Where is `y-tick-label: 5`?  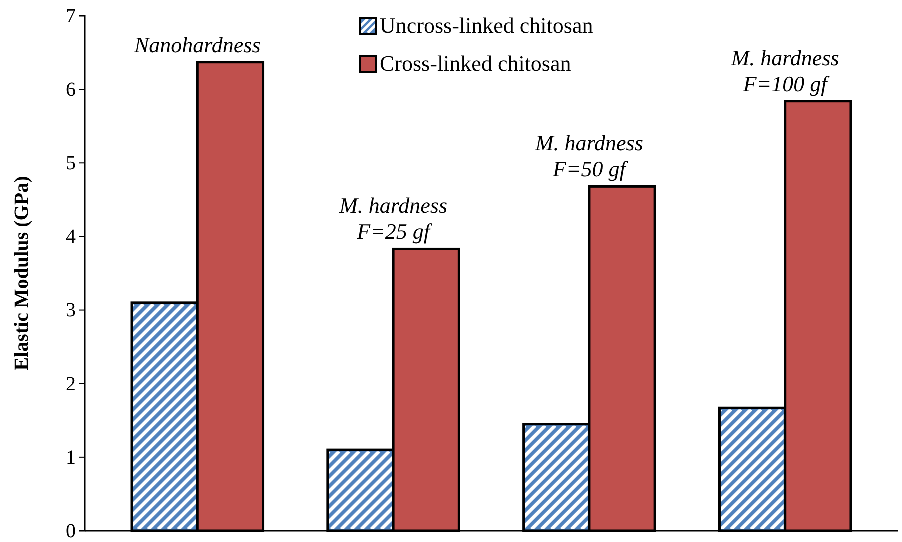
y-tick-label: 5 is located at coordinates (71, 163).